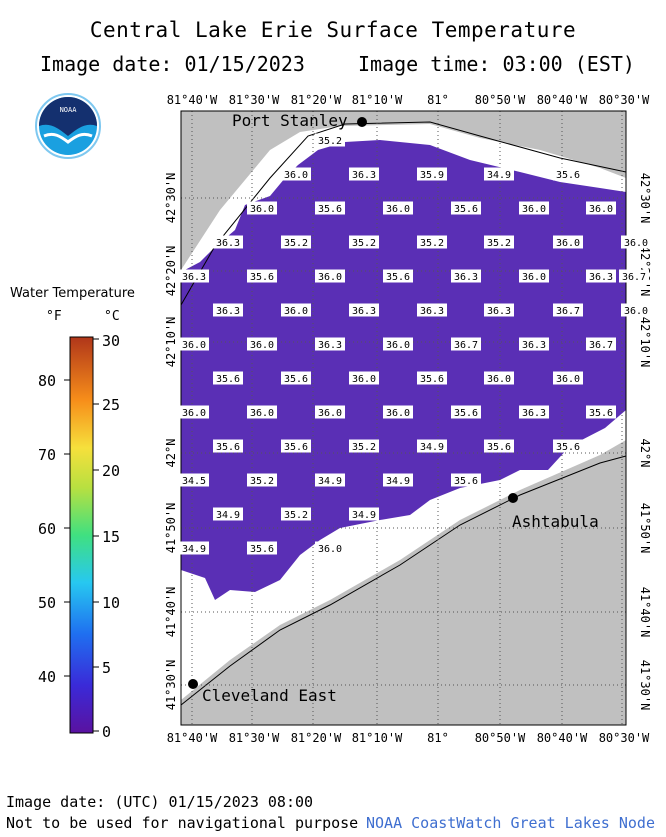  What do you see at coordinates (81, 535) in the screenshot?
I see `color-bar` at bounding box center [81, 535].